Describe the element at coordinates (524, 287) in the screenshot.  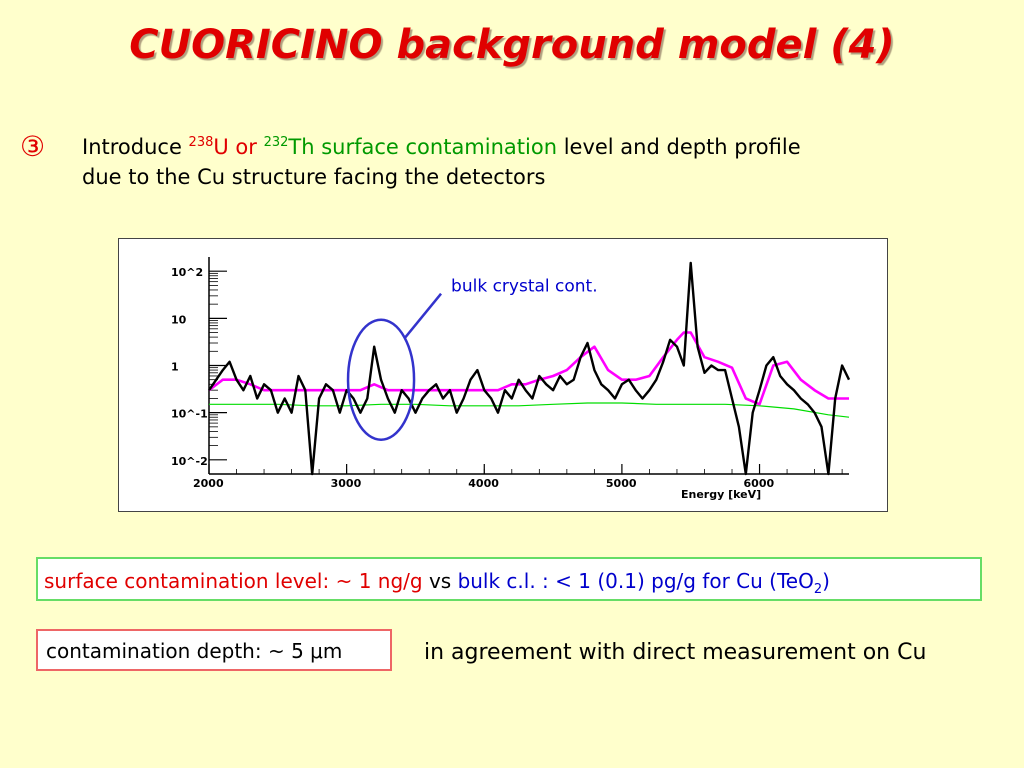
I see `annotation-label: bulk crystal cont.` at that location.